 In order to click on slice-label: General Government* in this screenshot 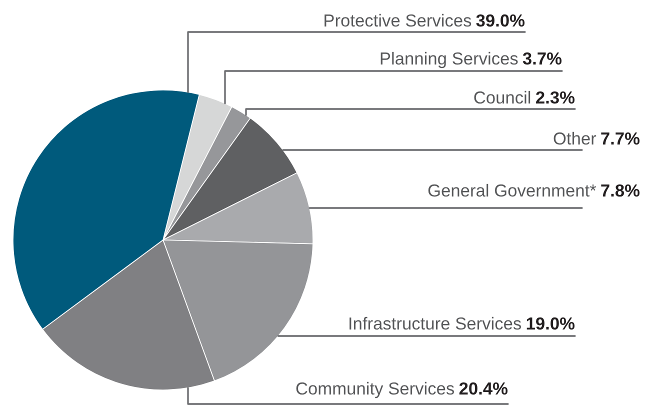, I will do `click(512, 190)`.